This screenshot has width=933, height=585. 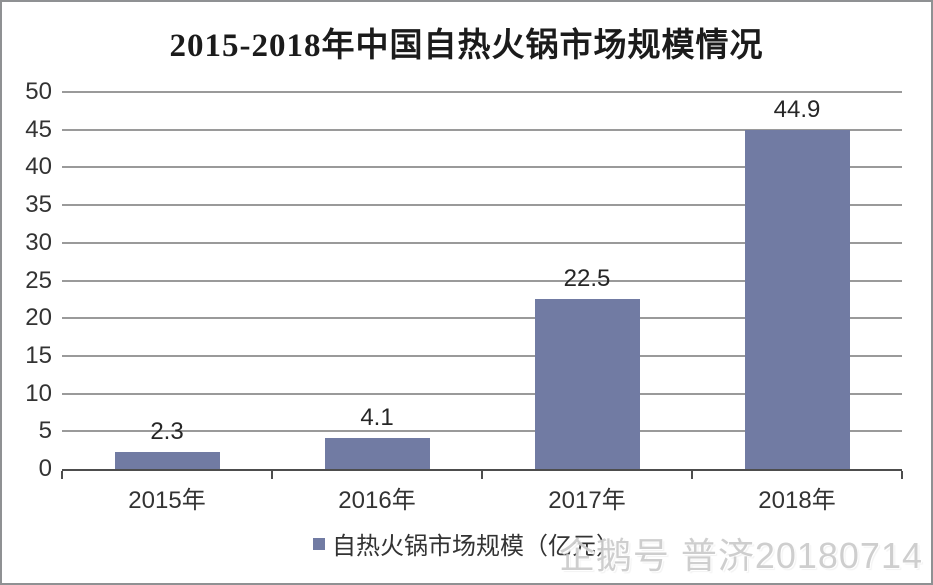 I want to click on y-tick-label: 0, so click(x=45, y=468).